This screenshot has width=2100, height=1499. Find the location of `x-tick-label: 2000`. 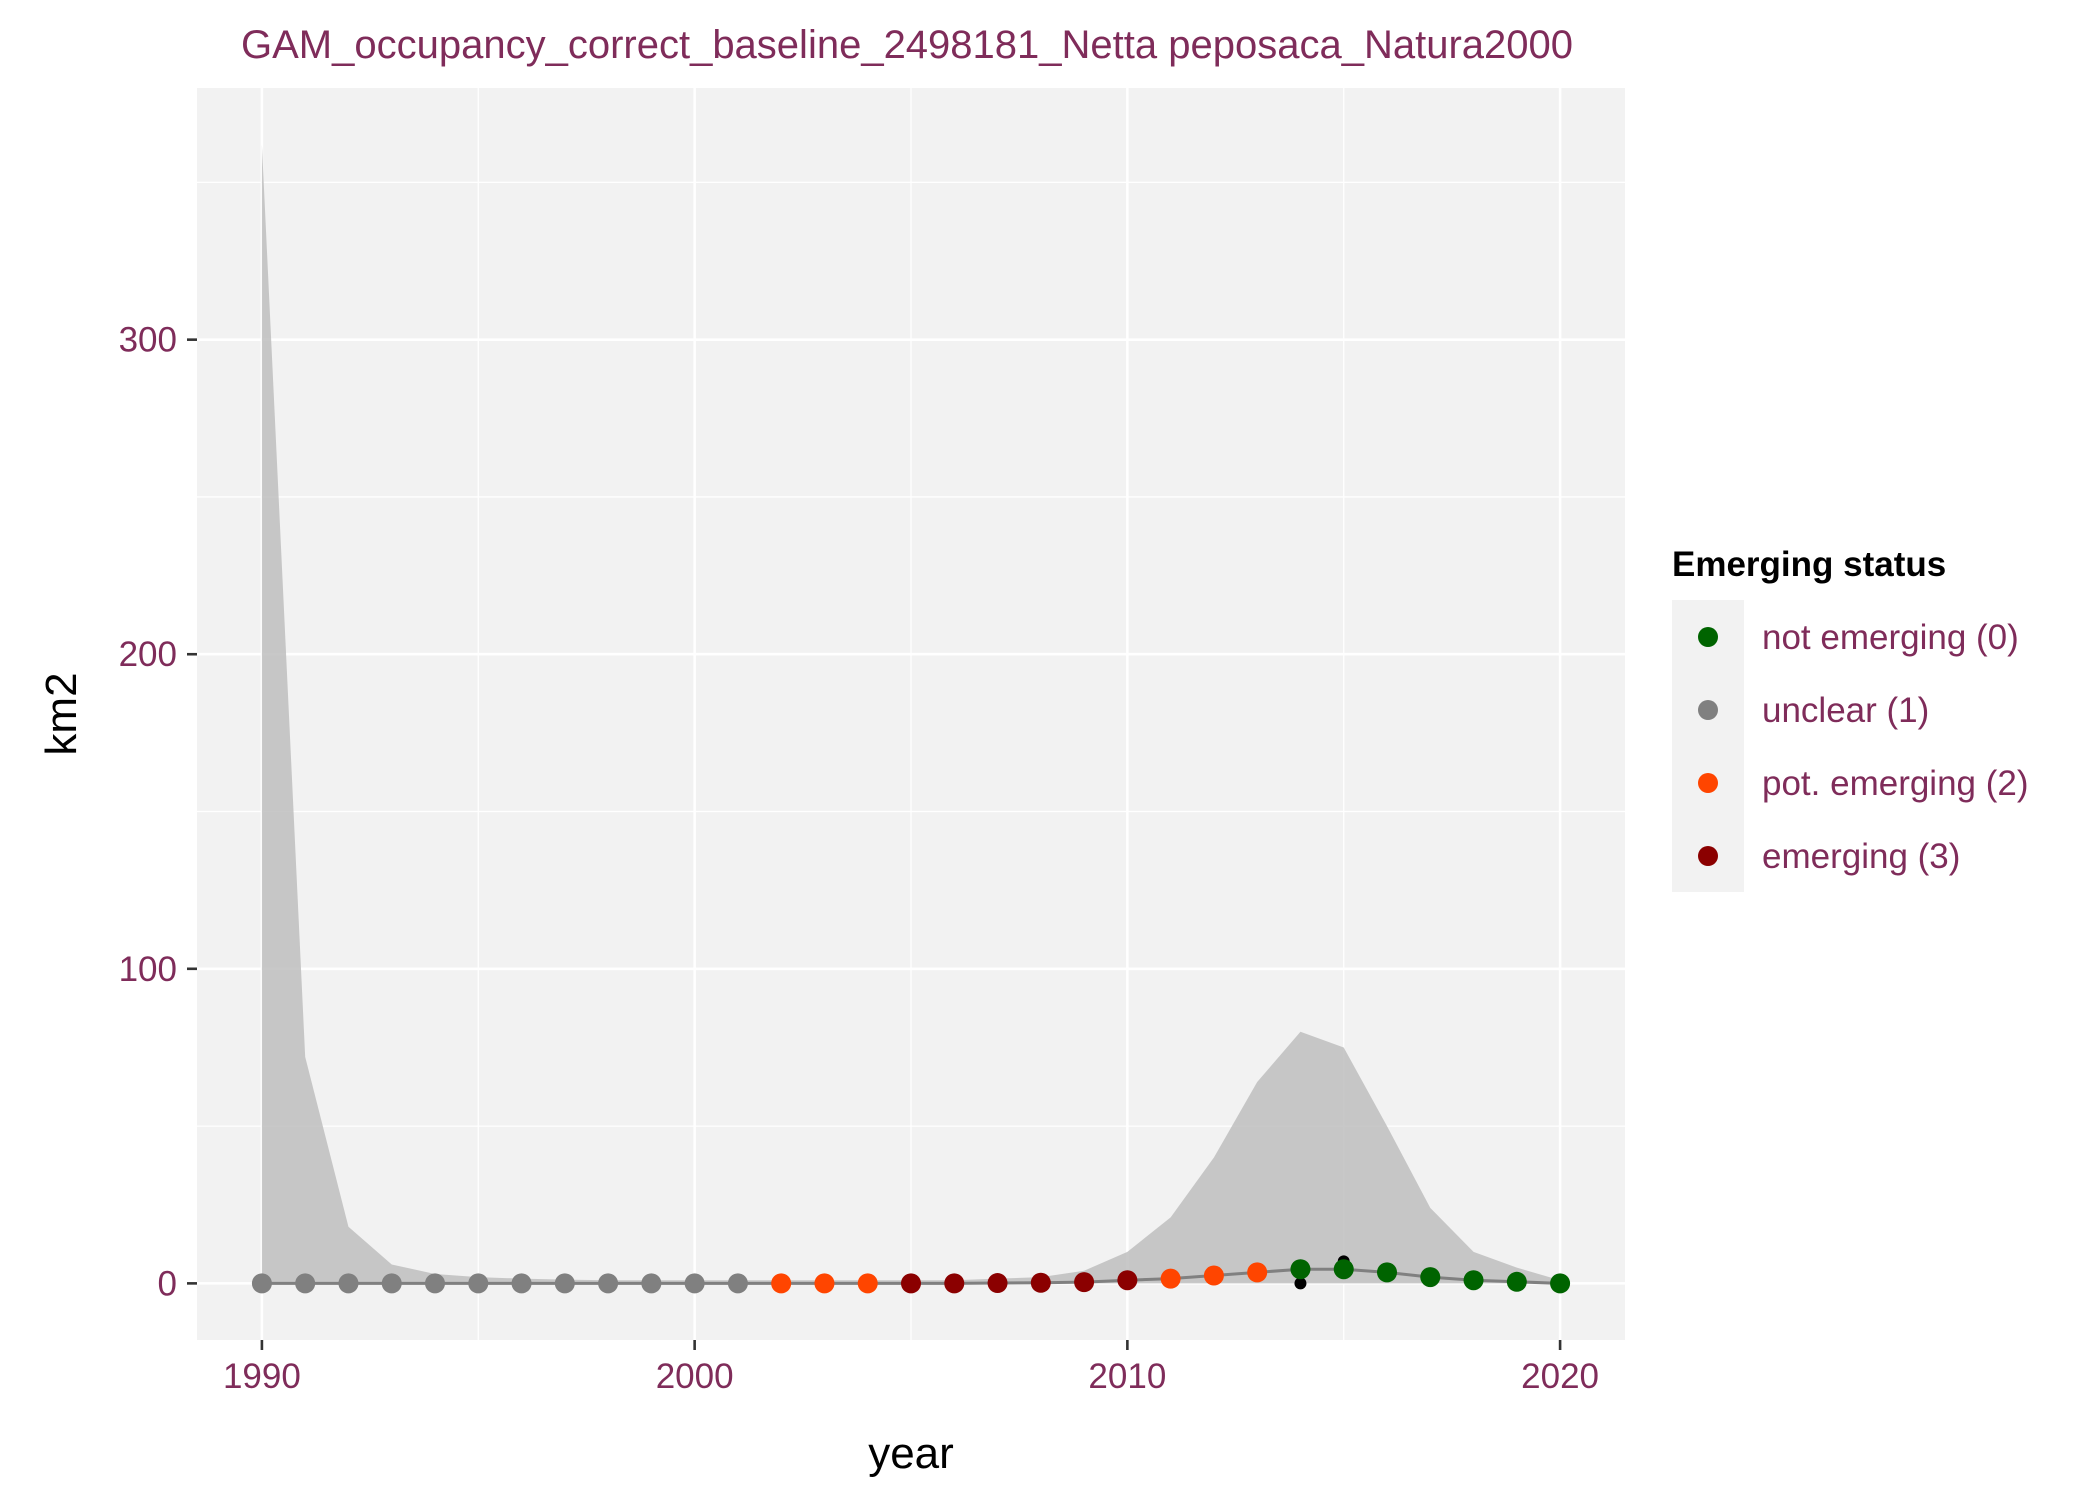

x-tick-label: 2000 is located at coordinates (695, 1376).